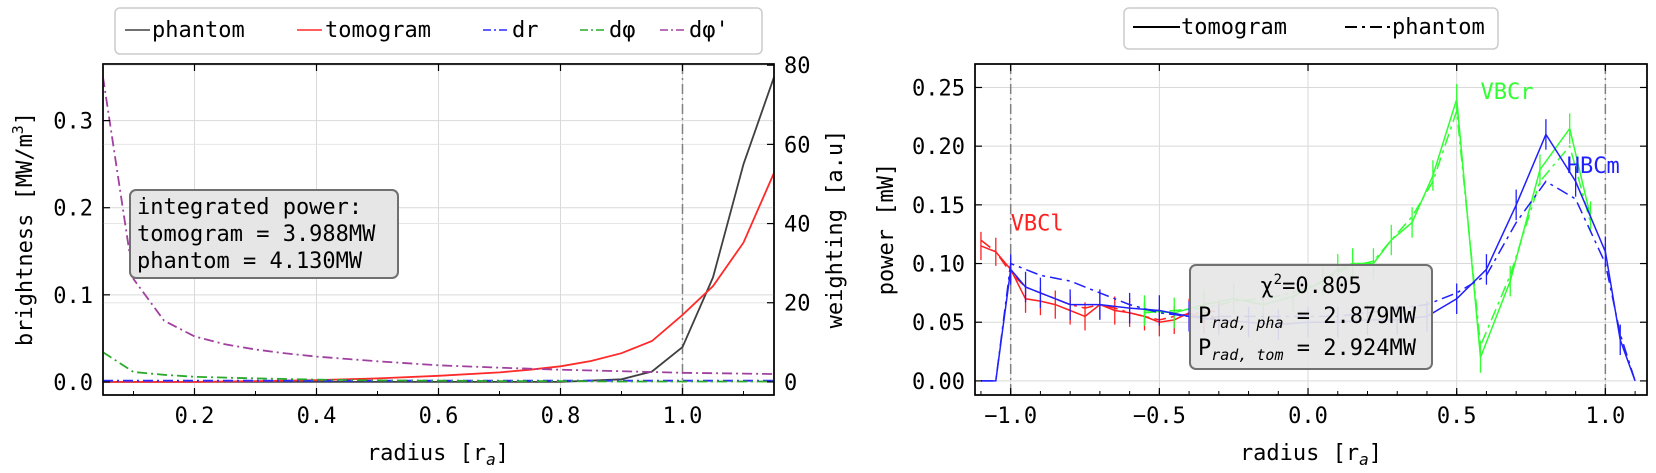  Describe the element at coordinates (317, 416) in the screenshot. I see `left-x-tick-label: 0.4` at that location.